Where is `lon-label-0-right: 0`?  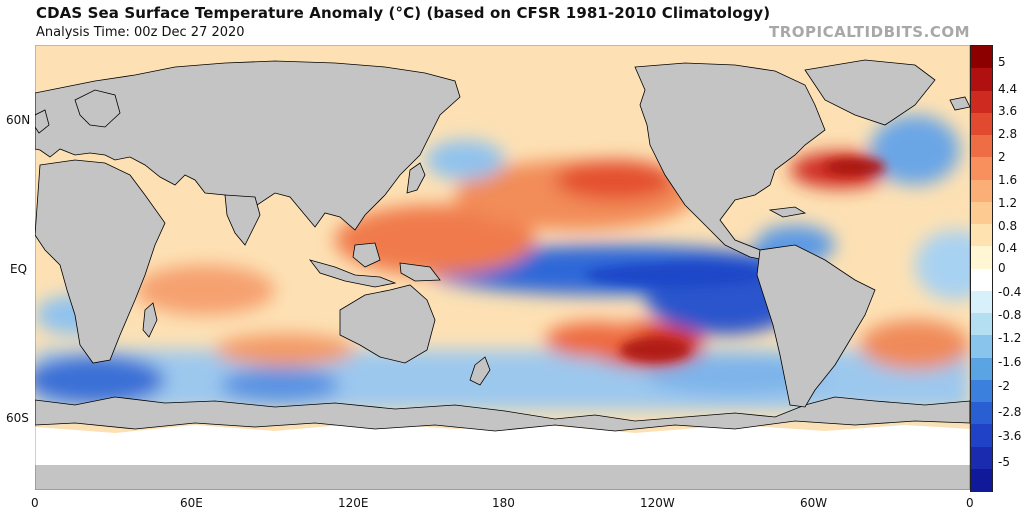 lon-label-0-right: 0 is located at coordinates (970, 503).